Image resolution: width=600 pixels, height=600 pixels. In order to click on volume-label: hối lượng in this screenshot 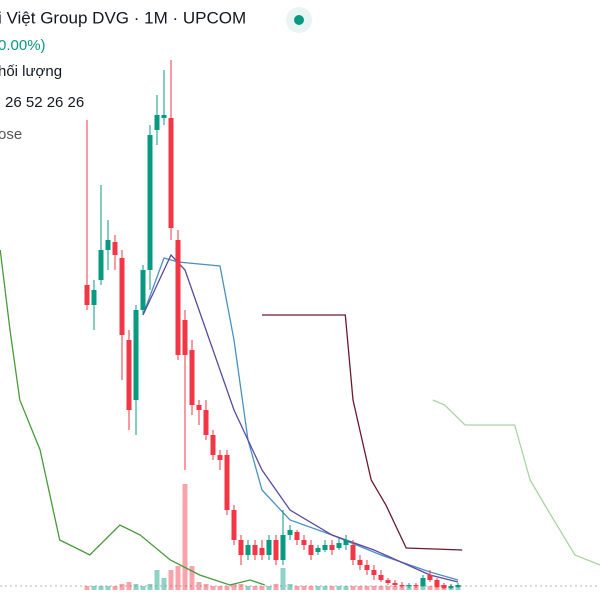, I will do `click(31, 71)`.